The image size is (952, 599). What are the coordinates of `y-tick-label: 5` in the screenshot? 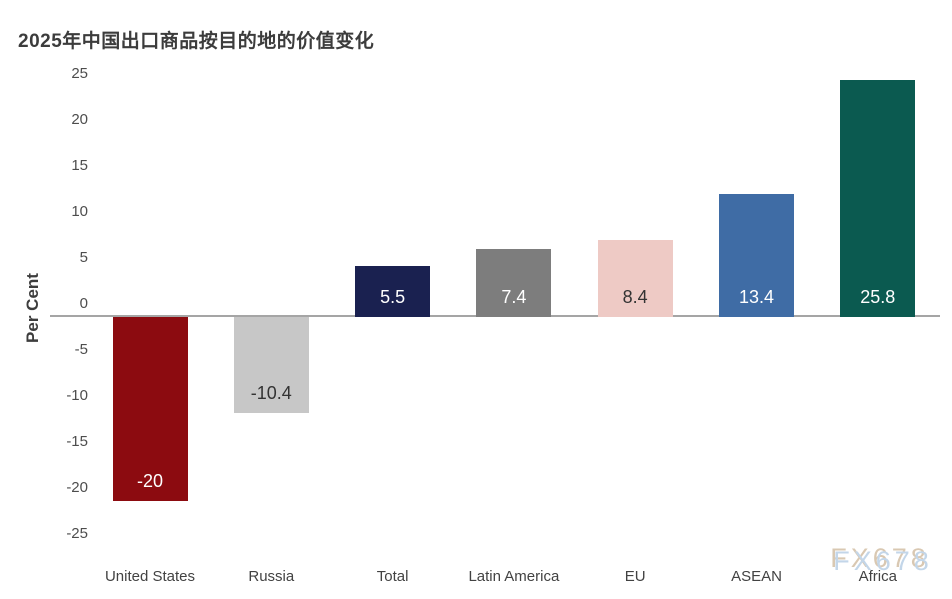 It's located at (83, 257).